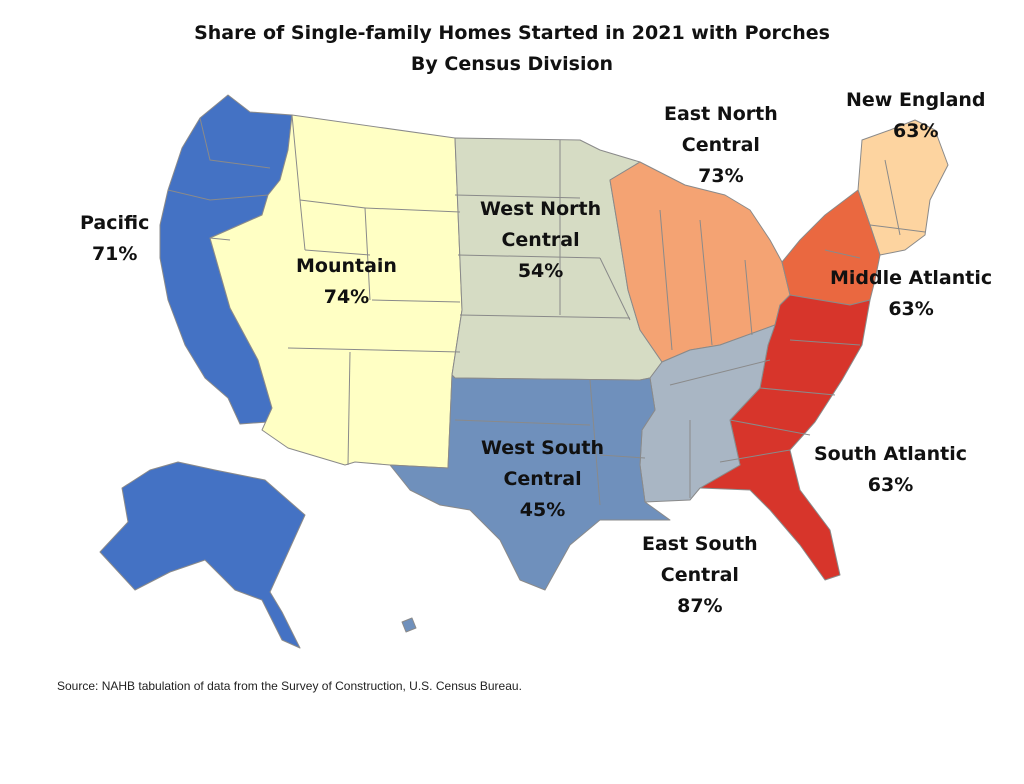 This screenshot has width=1024, height=784. What do you see at coordinates (890, 470) in the screenshot?
I see `label-south-atlantic: South Atlantic 63%` at bounding box center [890, 470].